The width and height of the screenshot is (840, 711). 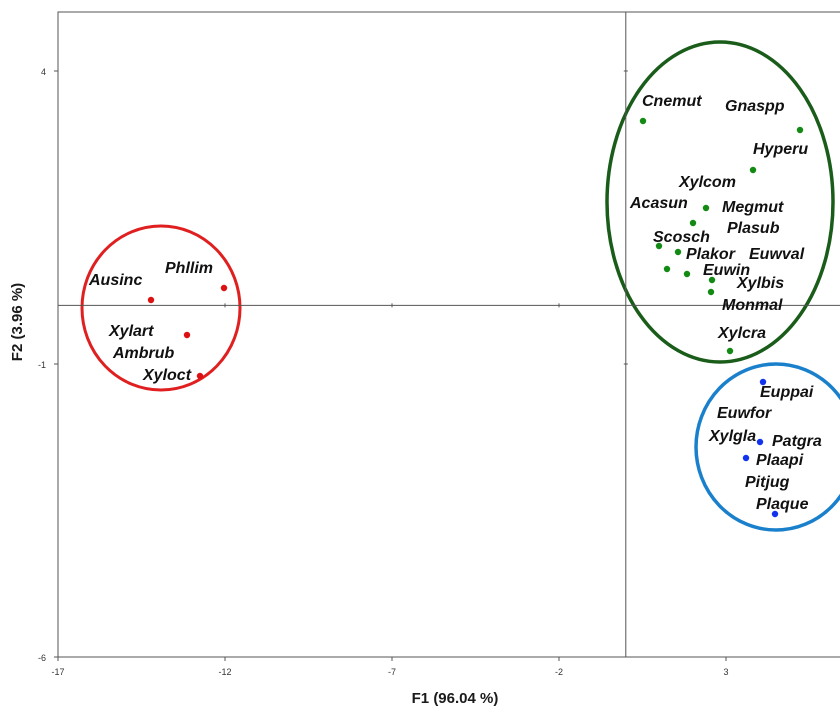 I want to click on point-label-euwin: Euwin, so click(x=726, y=270).